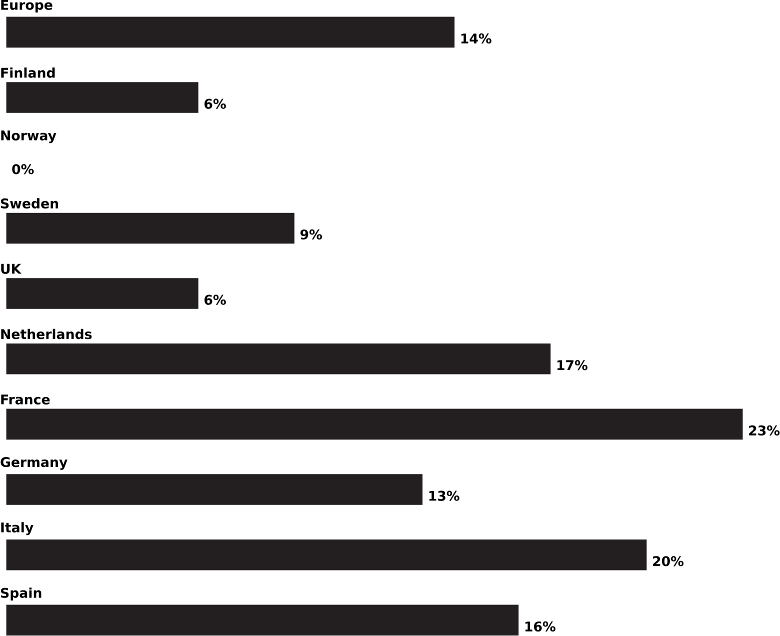 The height and width of the screenshot is (636, 780). Describe the element at coordinates (476, 39) in the screenshot. I see `data-label: 14%` at that location.